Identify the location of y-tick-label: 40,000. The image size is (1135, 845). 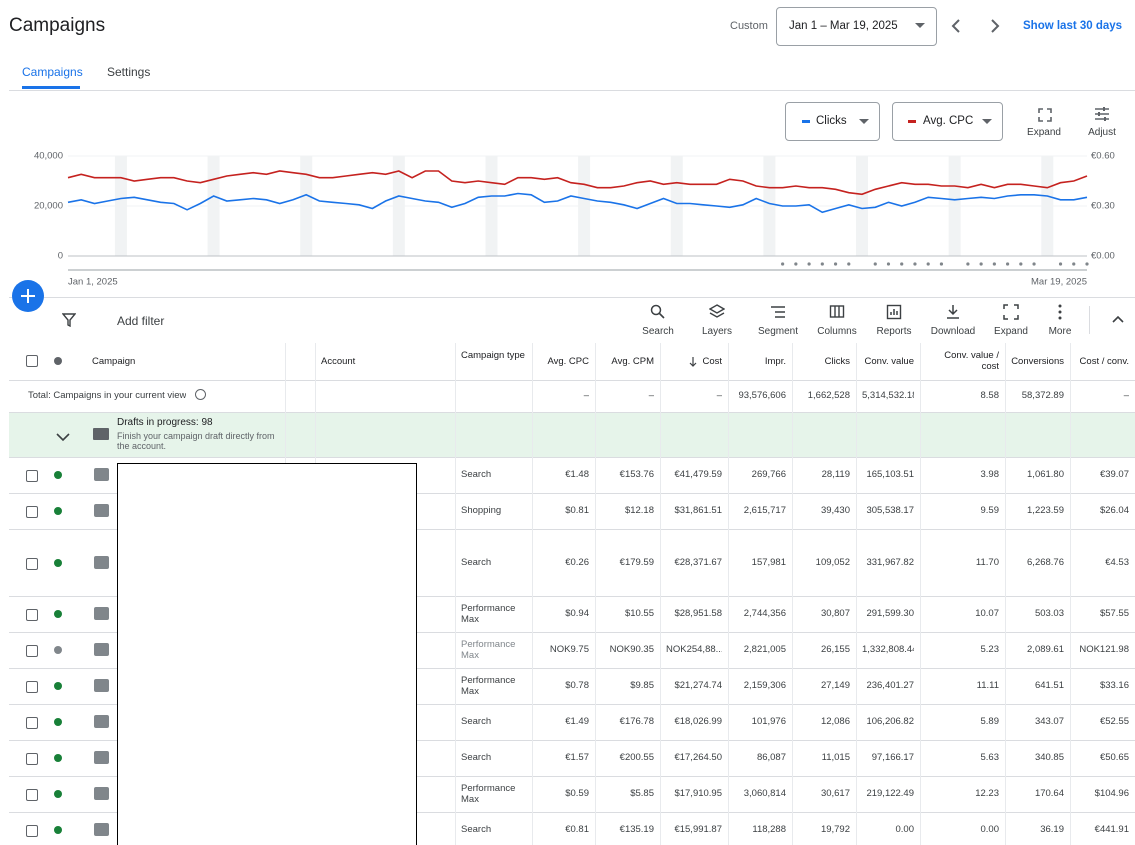
(48, 156).